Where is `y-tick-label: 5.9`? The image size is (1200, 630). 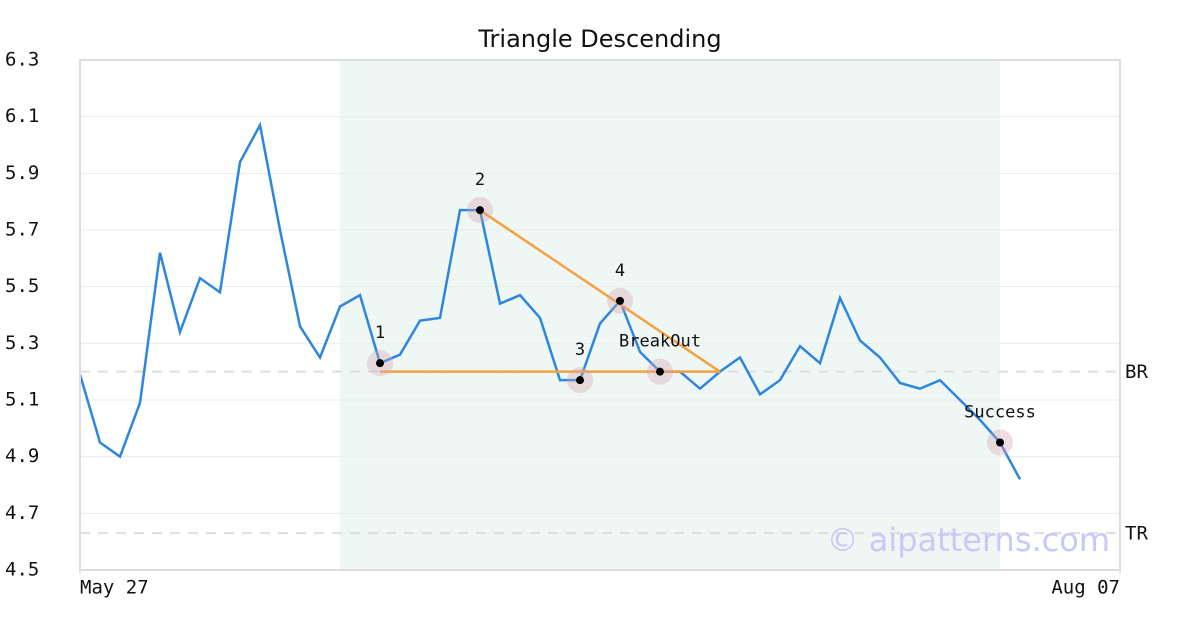 y-tick-label: 5.9 is located at coordinates (22, 173).